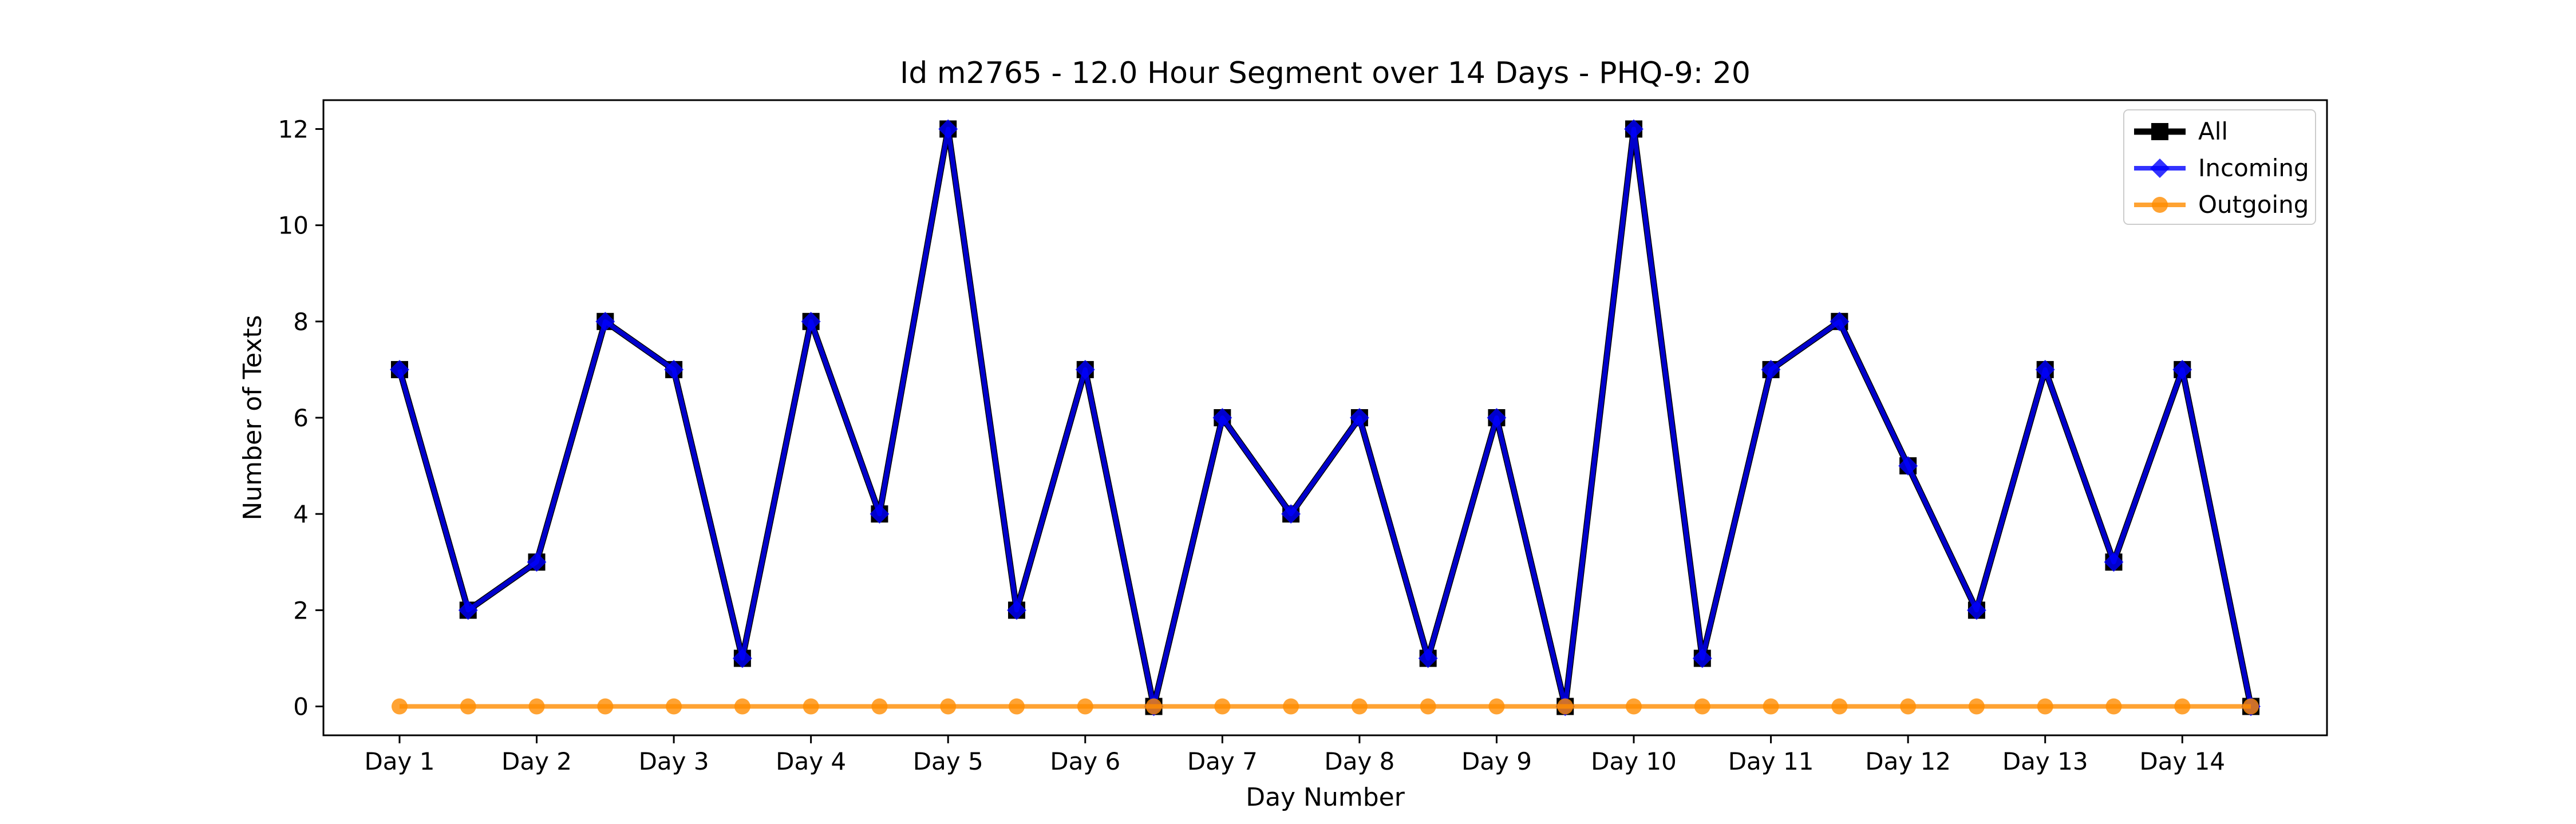 Image resolution: width=2576 pixels, height=824 pixels. Describe the element at coordinates (536, 761) in the screenshot. I see `x-tick-label: Day 2` at that location.